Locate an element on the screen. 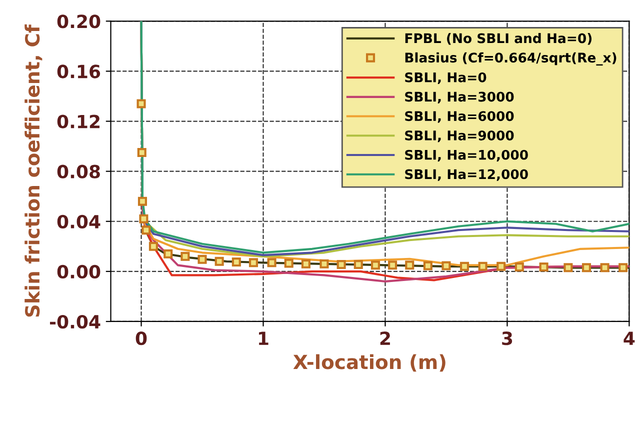  legend-label: SBLI, Ha=10,000 is located at coordinates (466, 156).